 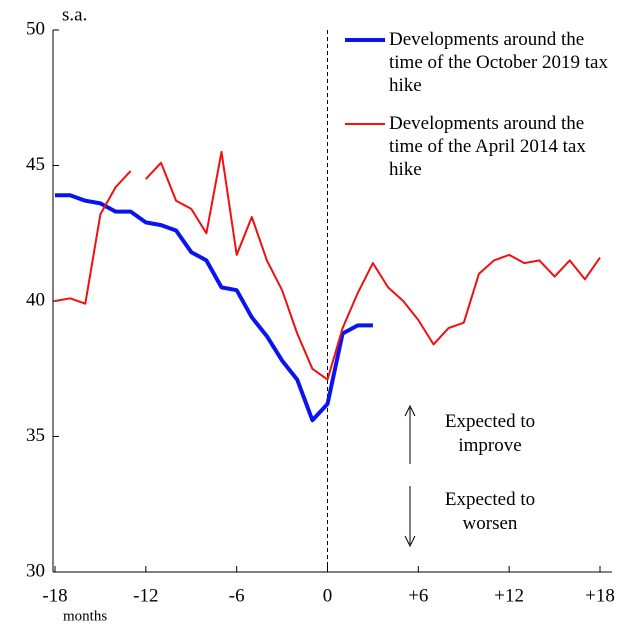 I want to click on y-tick-label: 30, so click(x=35, y=570).